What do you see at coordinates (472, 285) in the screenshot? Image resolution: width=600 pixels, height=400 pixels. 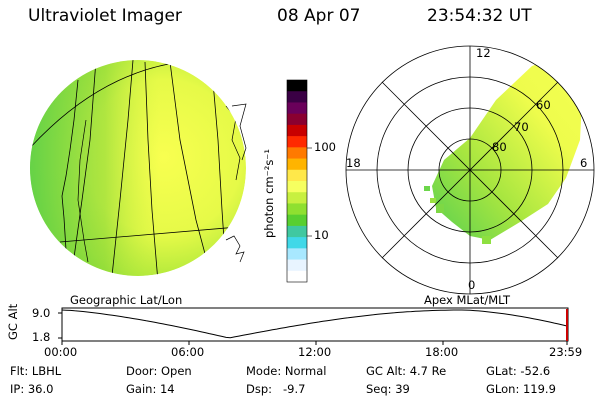 I see `mlt-label-0: 0` at bounding box center [472, 285].